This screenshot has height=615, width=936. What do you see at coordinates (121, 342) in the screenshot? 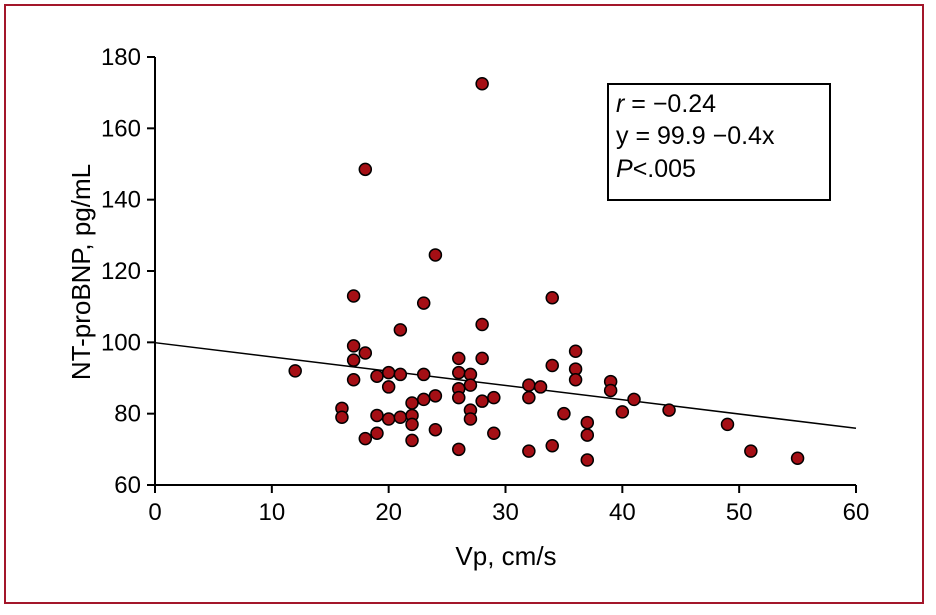
I see `y-tick-label: 100` at bounding box center [121, 342].